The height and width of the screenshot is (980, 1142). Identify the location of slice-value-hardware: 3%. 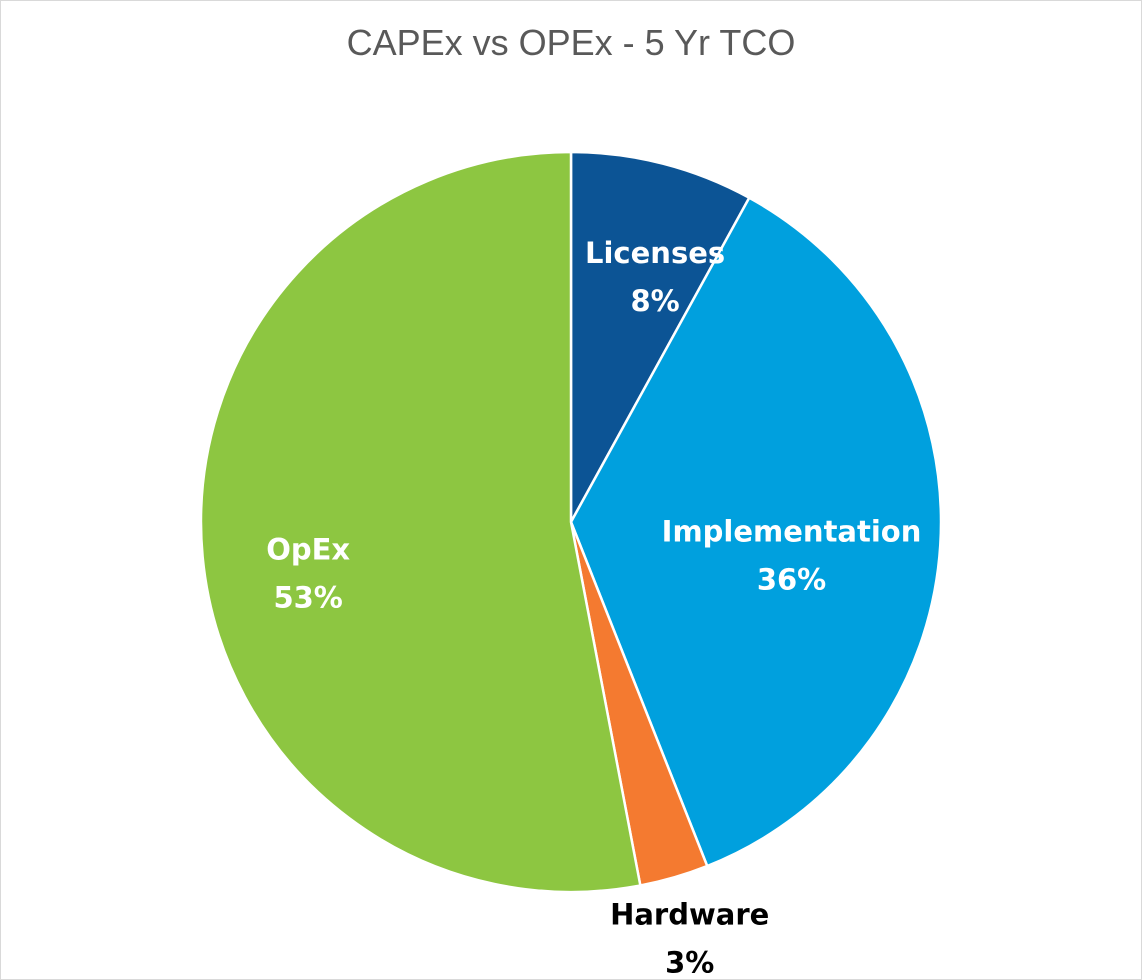
(689, 963).